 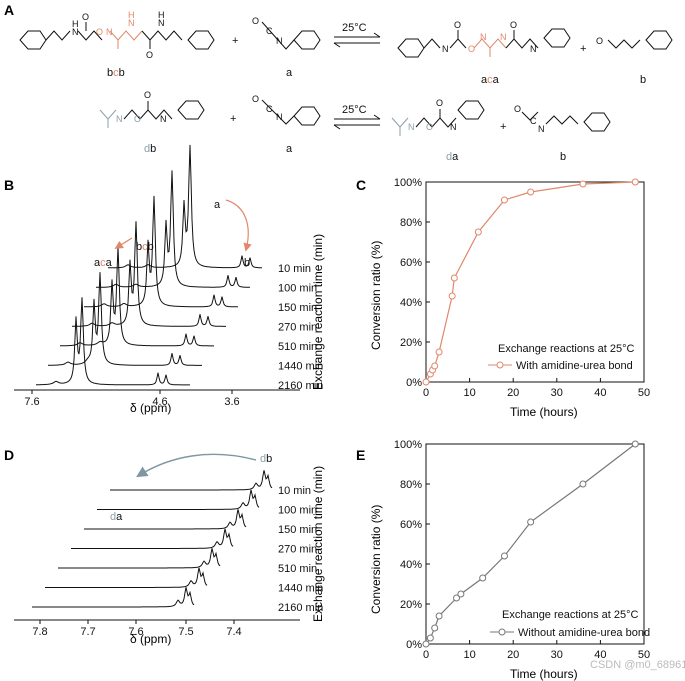 I want to click on x-axis-title: δ (ppm), so click(x=150, y=408).